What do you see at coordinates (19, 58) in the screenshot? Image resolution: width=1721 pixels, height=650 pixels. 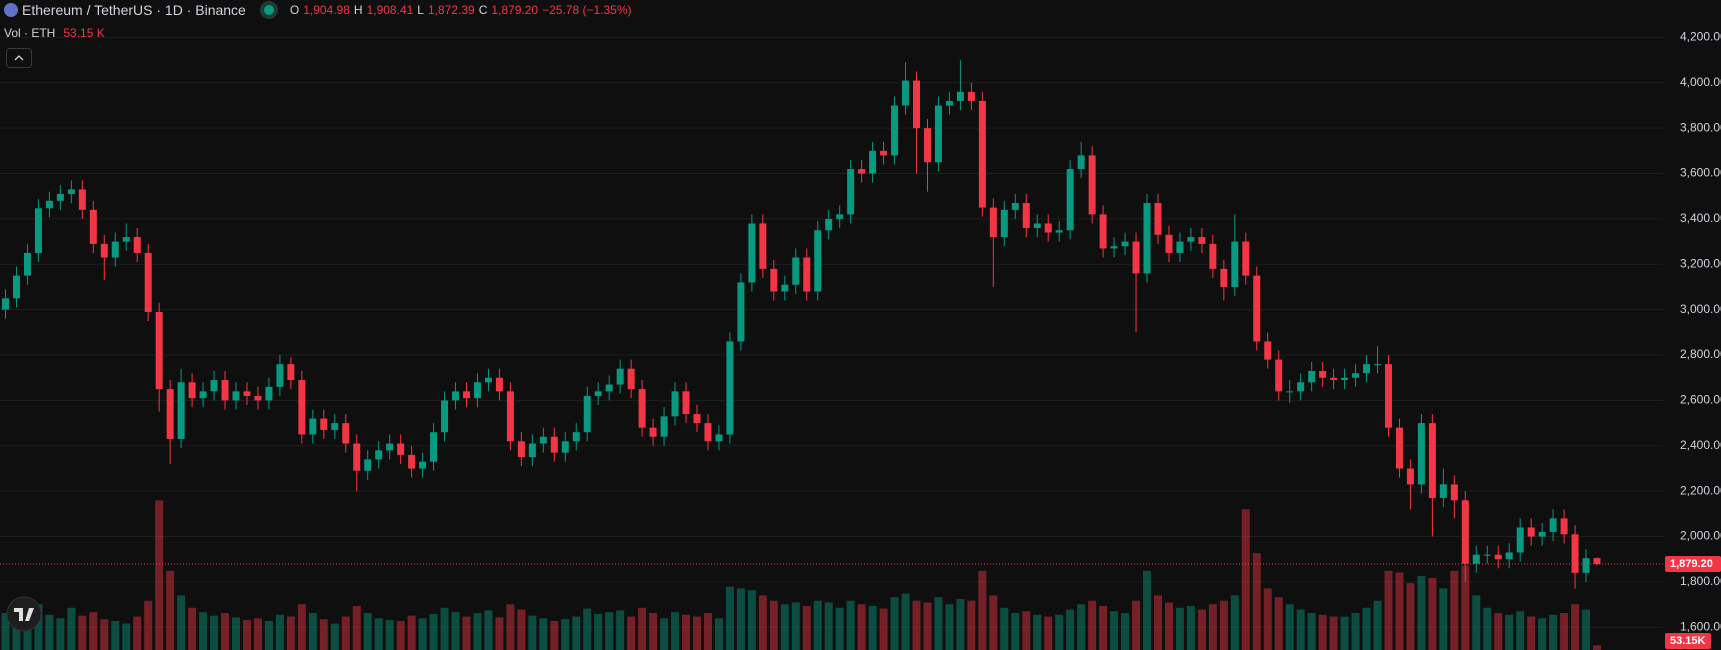 I see `collapse-button` at bounding box center [19, 58].